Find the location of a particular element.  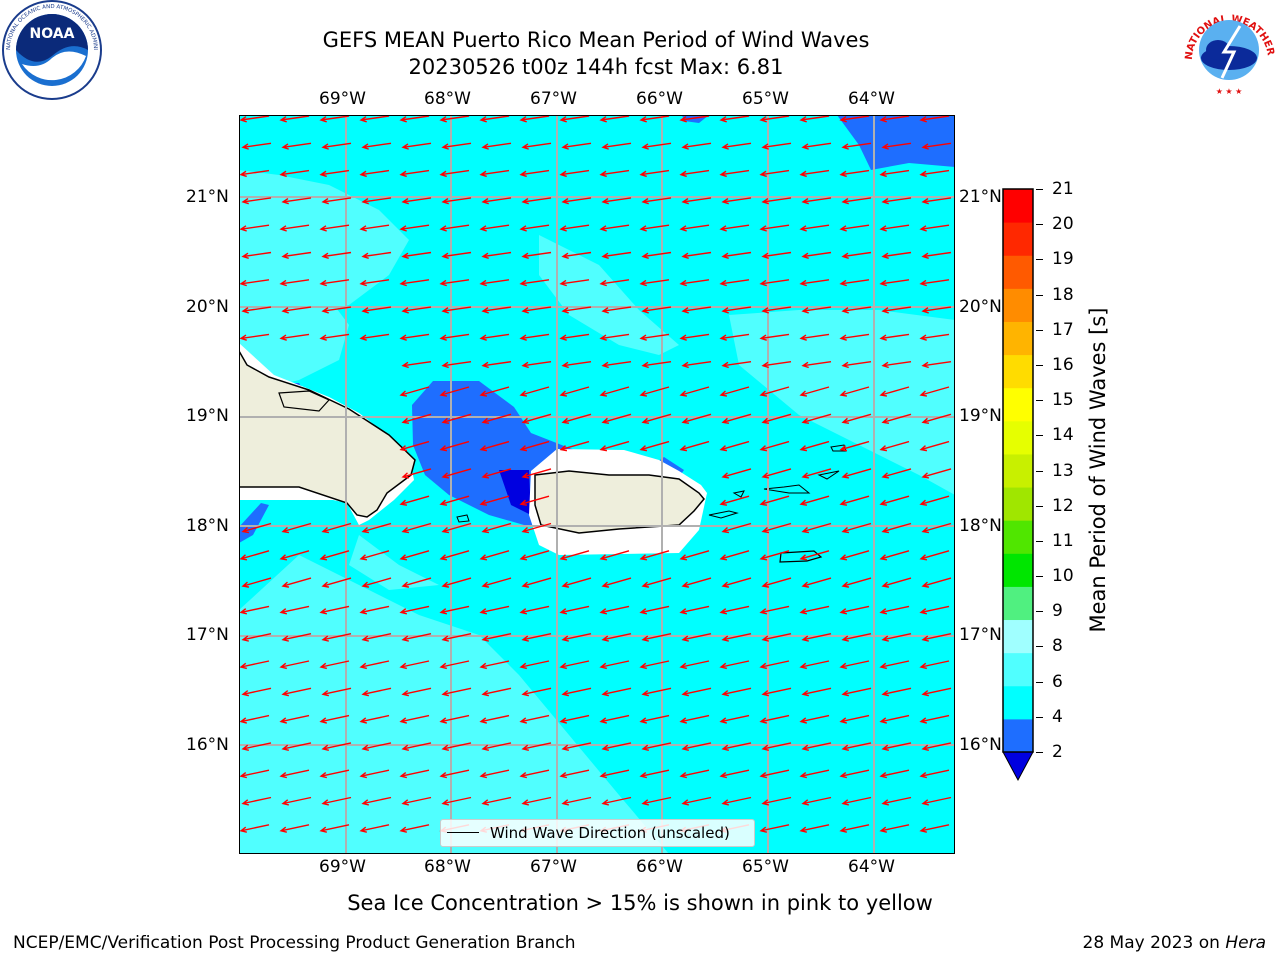

lat-label-right-17n: 17°N is located at coordinates (980, 635).